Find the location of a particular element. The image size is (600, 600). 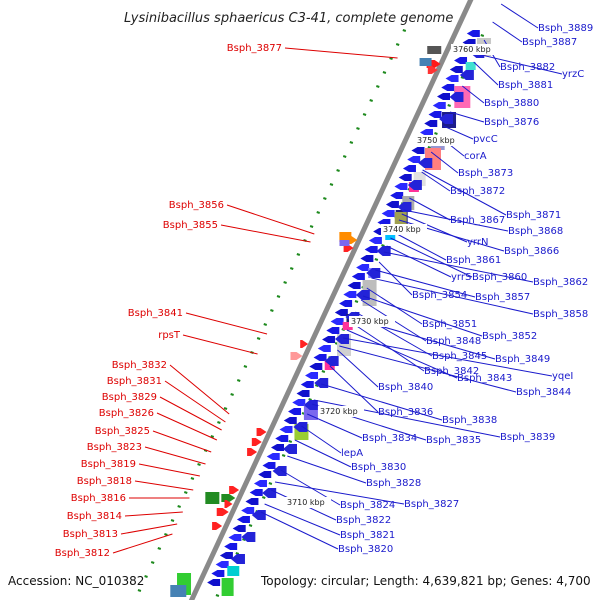

gene-label-right: Bsph_3845 is located at coordinates (459, 356).